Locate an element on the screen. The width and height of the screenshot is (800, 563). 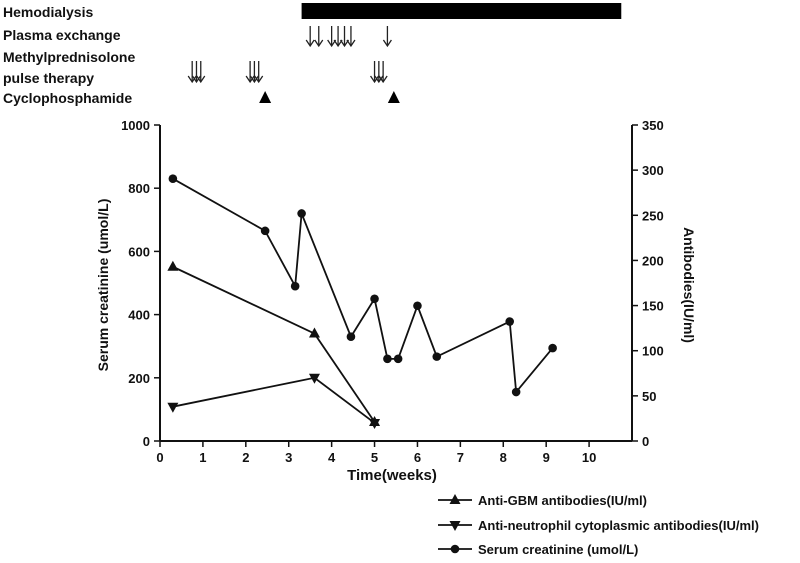
y-axis-left-title: Serum creatinine (umol/L) is located at coordinates (103, 285).